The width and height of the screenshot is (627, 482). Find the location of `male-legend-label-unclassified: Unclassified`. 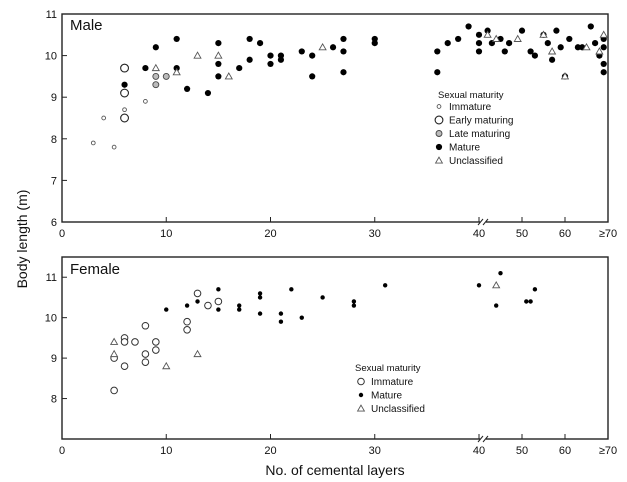

male-legend-label-unclassified: Unclassified is located at coordinates (476, 161).